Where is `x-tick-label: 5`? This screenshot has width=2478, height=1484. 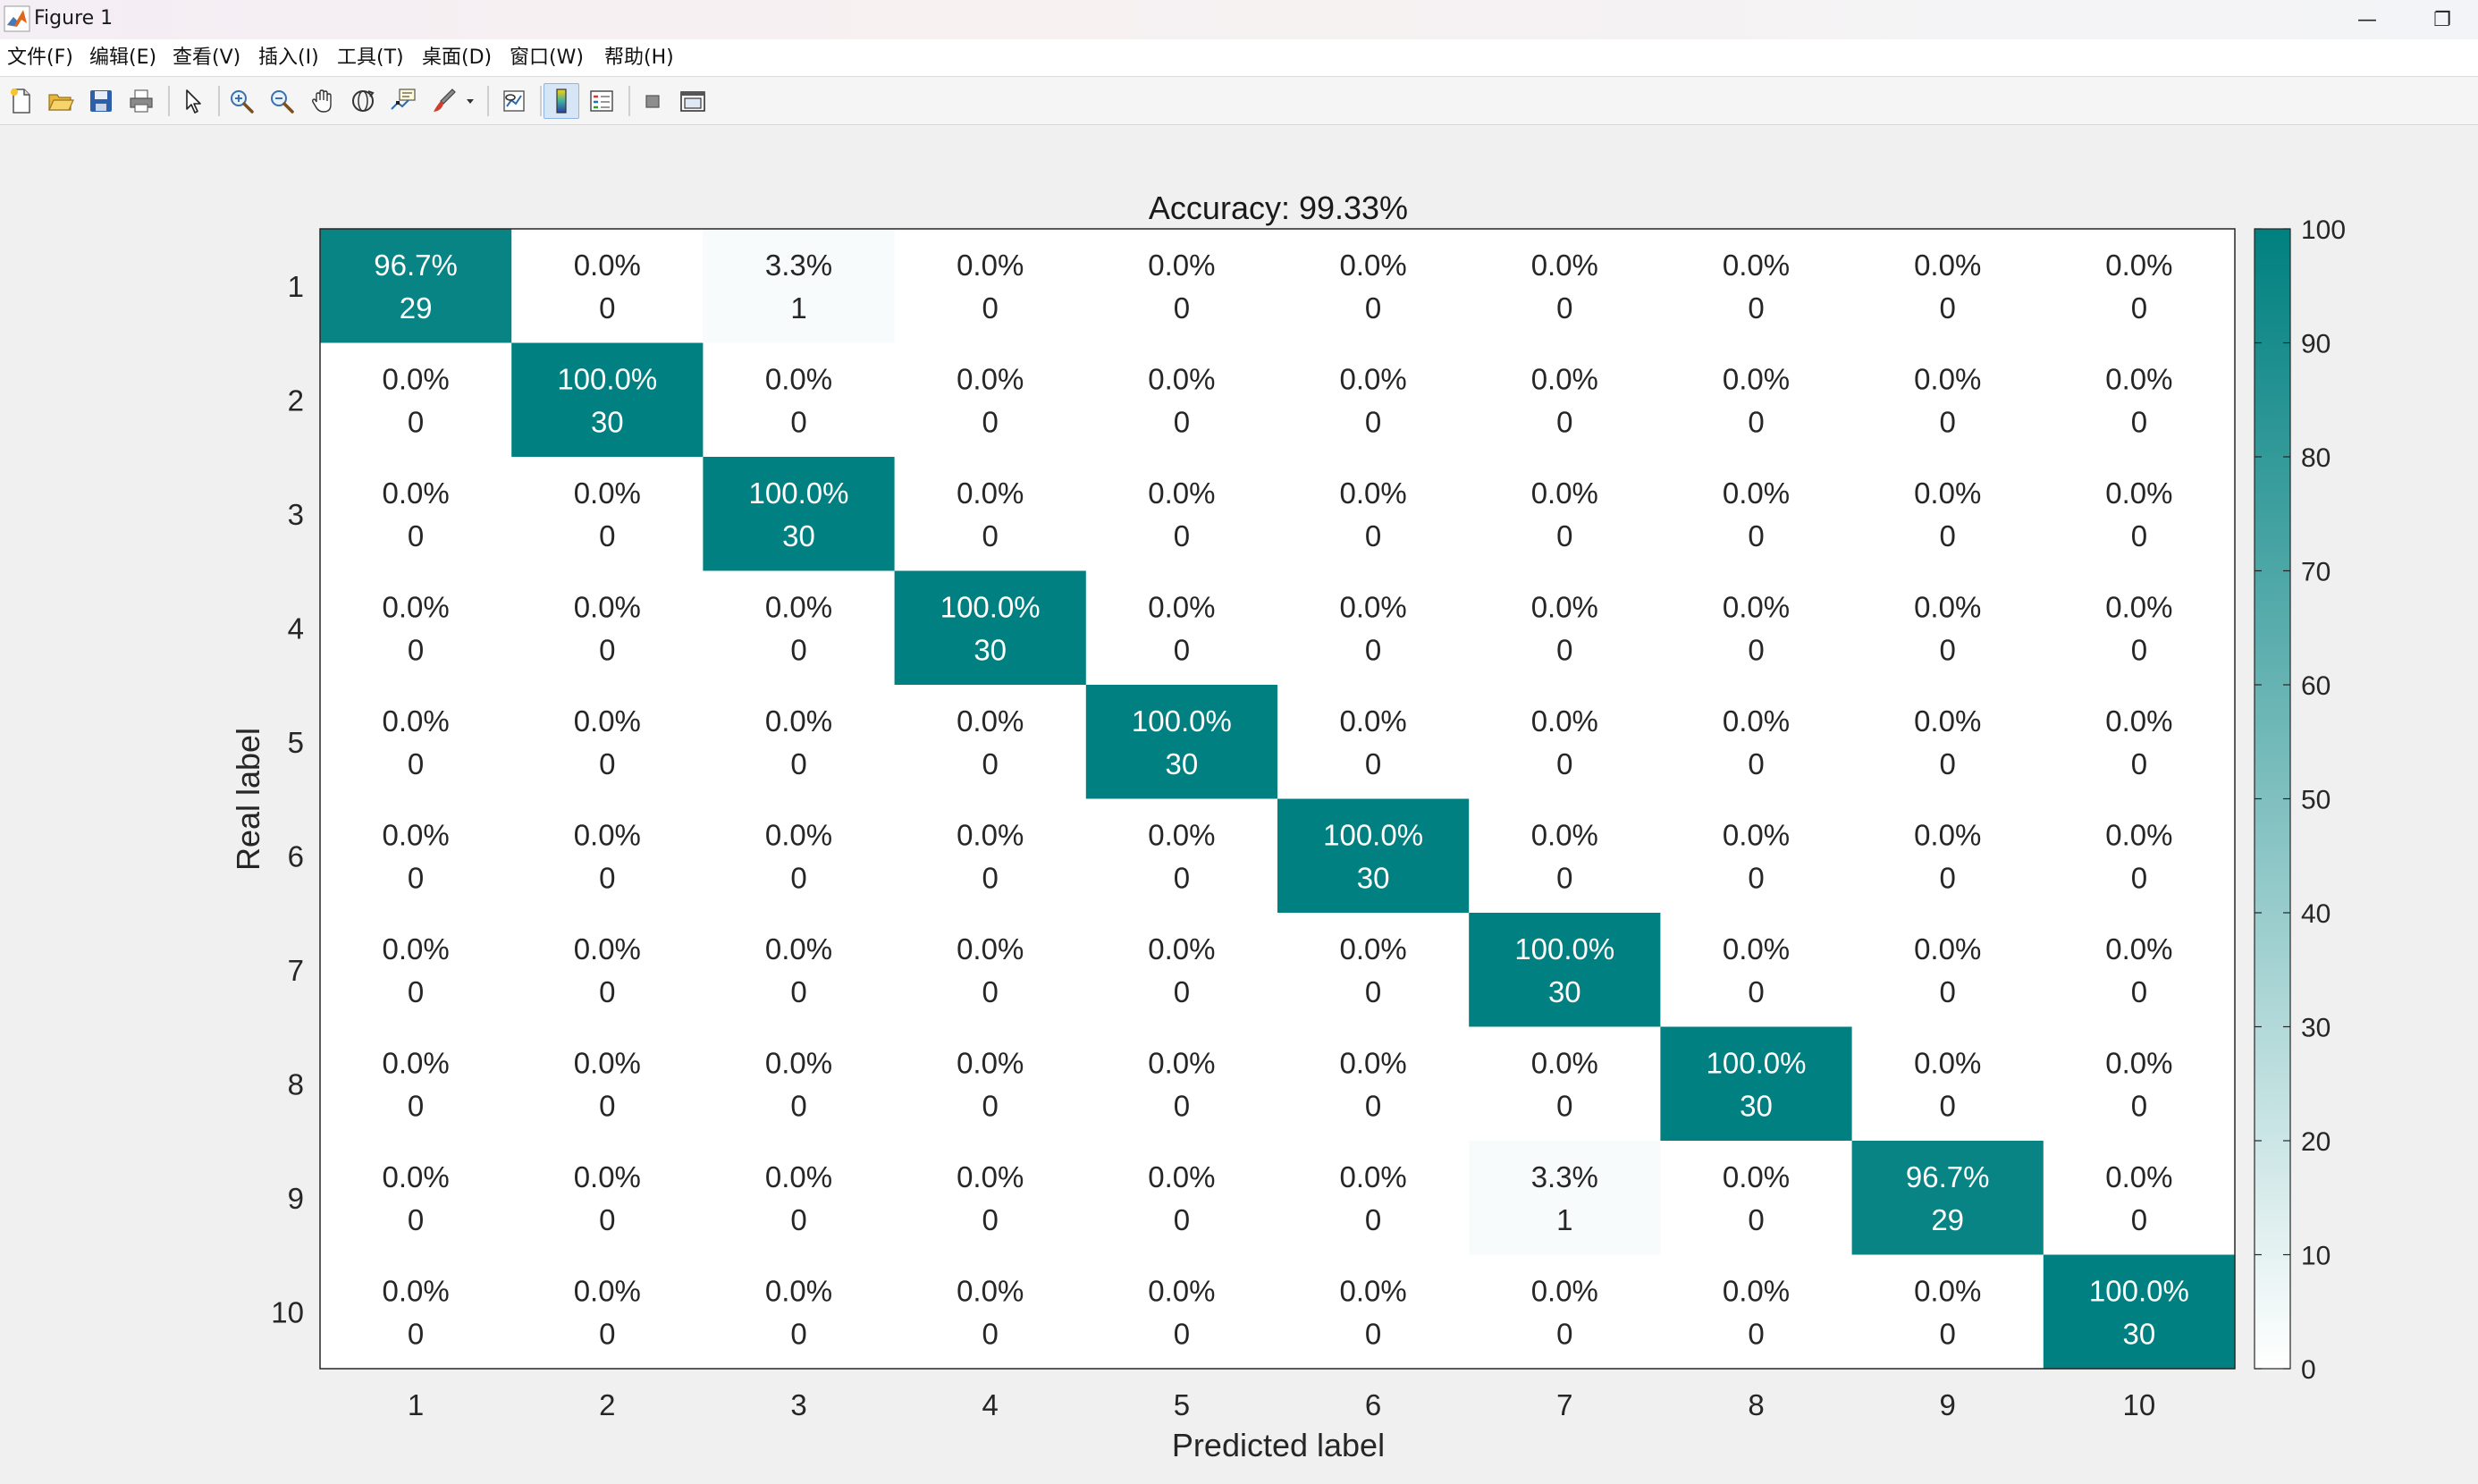 x-tick-label: 5 is located at coordinates (1182, 1404).